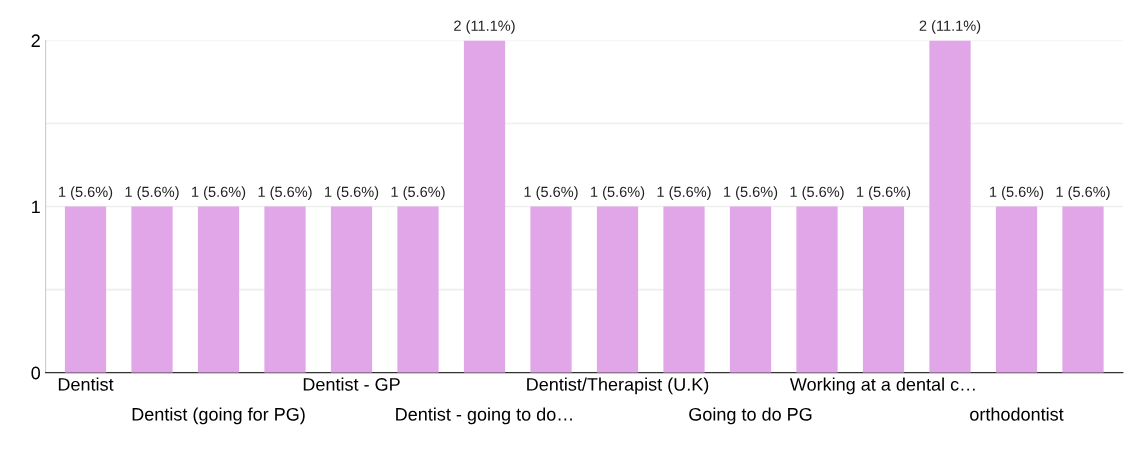 The width and height of the screenshot is (1140, 449). Describe the element at coordinates (351, 384) in the screenshot. I see `x-tick-label: Dentist - GP` at that location.